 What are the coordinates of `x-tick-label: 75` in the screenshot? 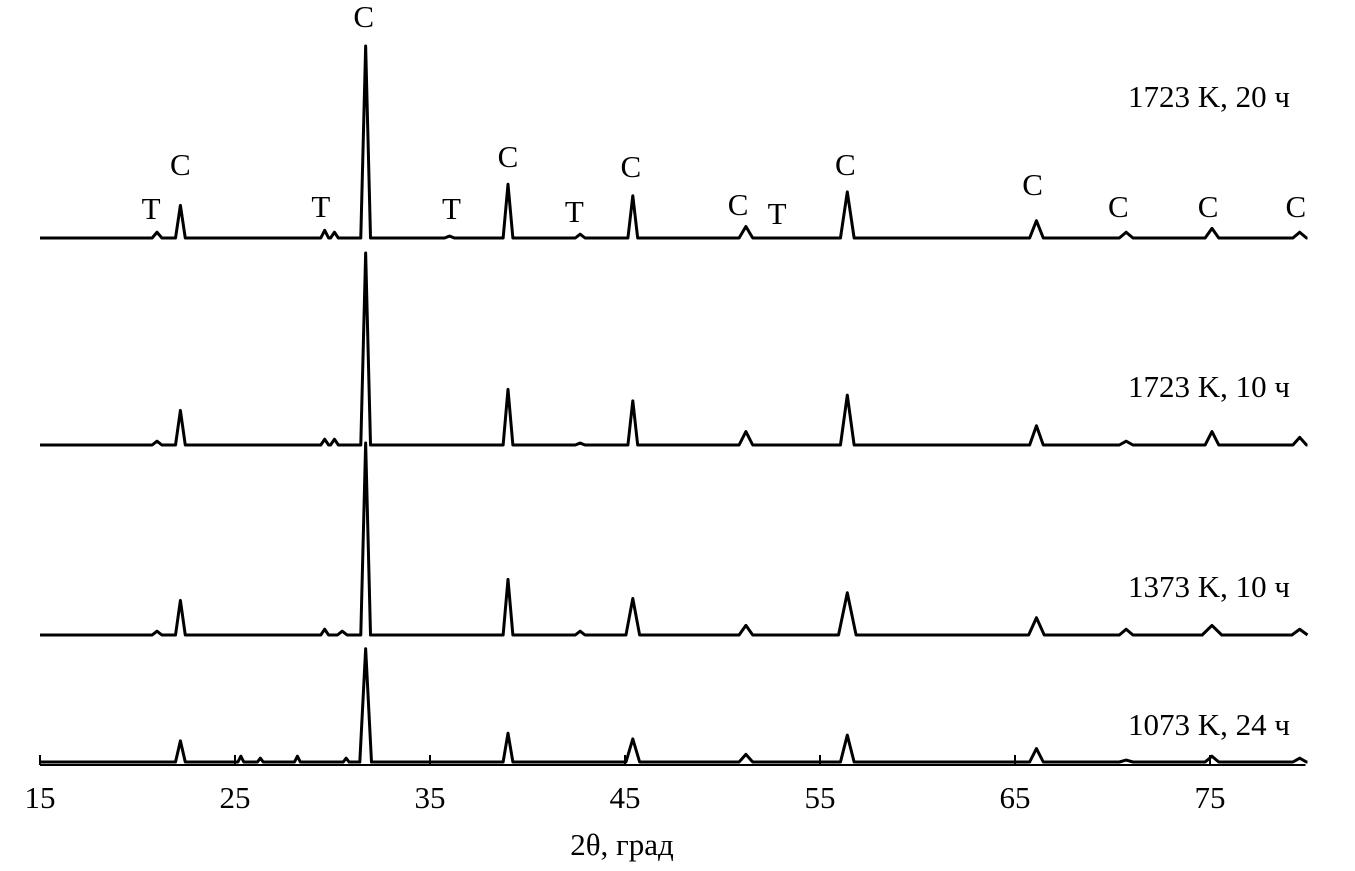 It's located at (1210, 797).